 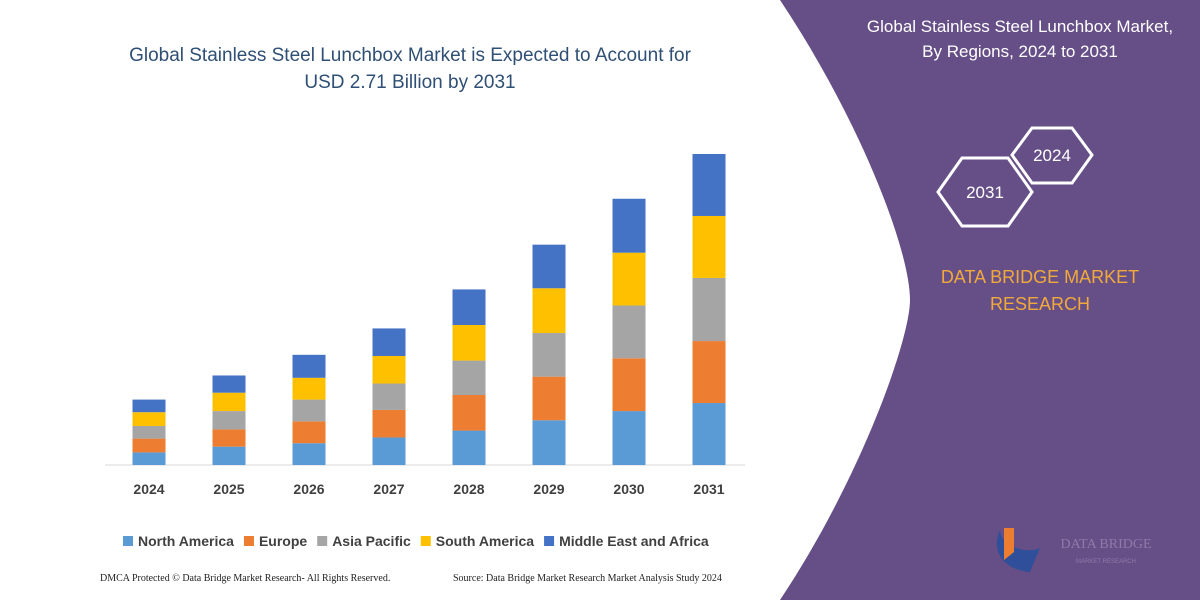 What do you see at coordinates (283, 541) in the screenshot?
I see `legend-label: Europe` at bounding box center [283, 541].